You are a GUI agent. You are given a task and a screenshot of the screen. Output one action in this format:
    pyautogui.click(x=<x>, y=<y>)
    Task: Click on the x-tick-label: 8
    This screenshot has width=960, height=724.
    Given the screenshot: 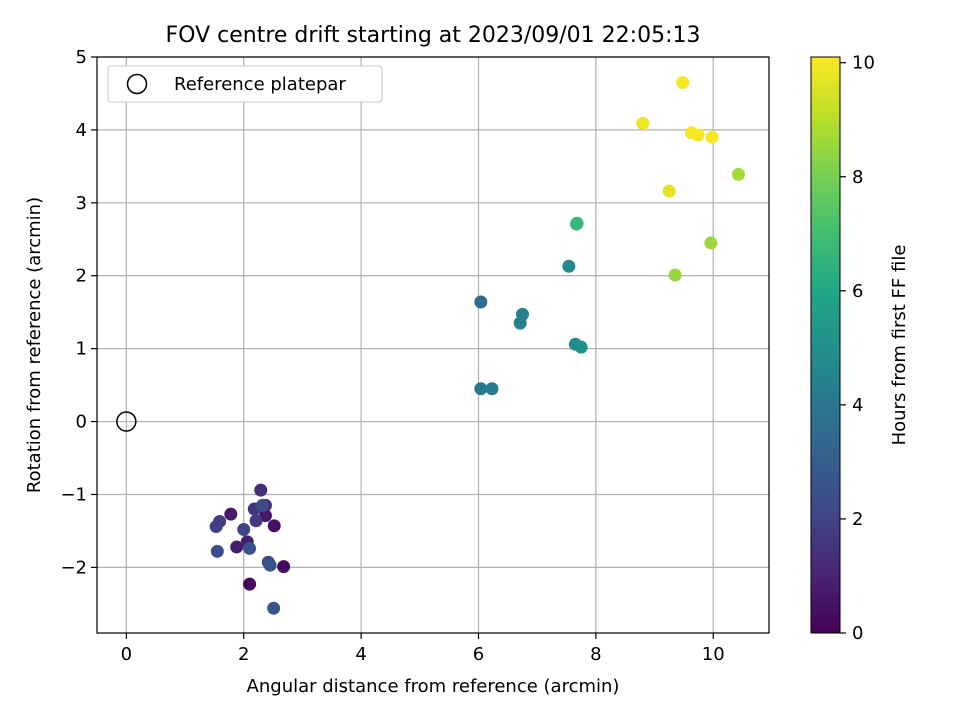 What is the action you would take?
    pyautogui.click(x=595, y=654)
    